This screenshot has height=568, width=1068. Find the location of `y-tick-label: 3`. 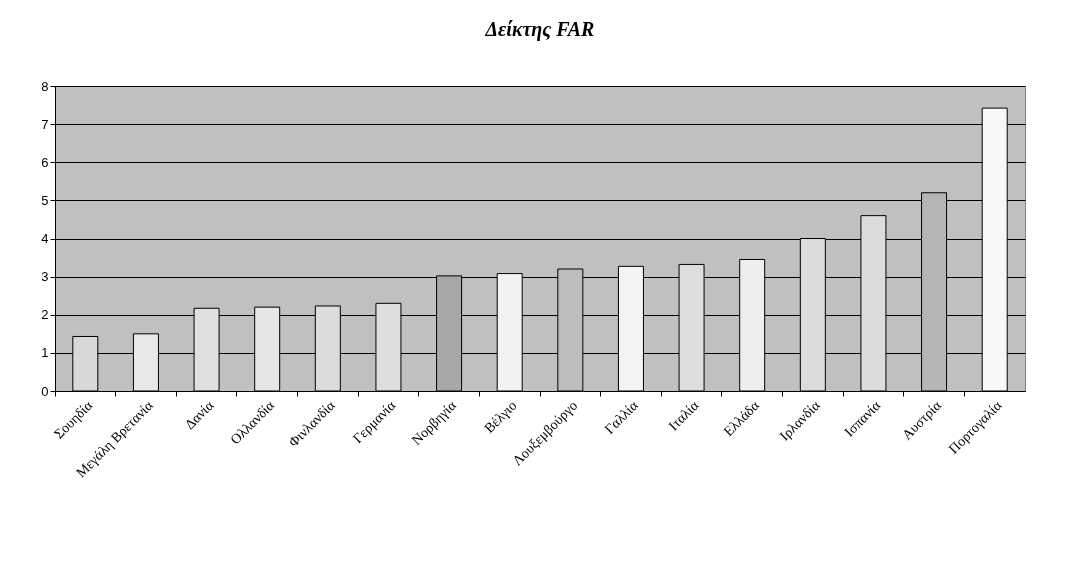

y-tick-label: 3 is located at coordinates (45, 277).